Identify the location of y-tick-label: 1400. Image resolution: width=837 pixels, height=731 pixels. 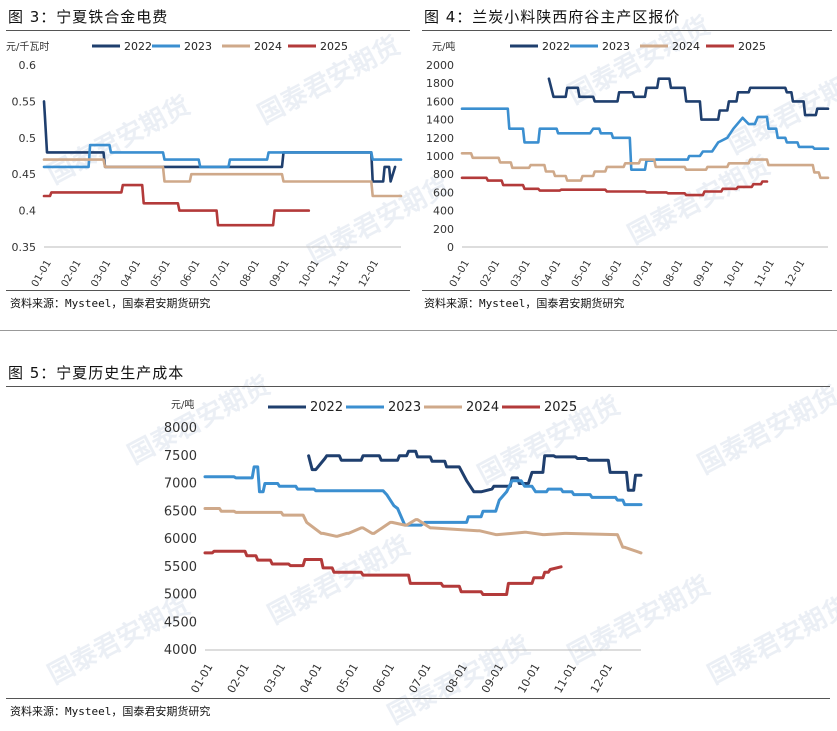
(440, 120).